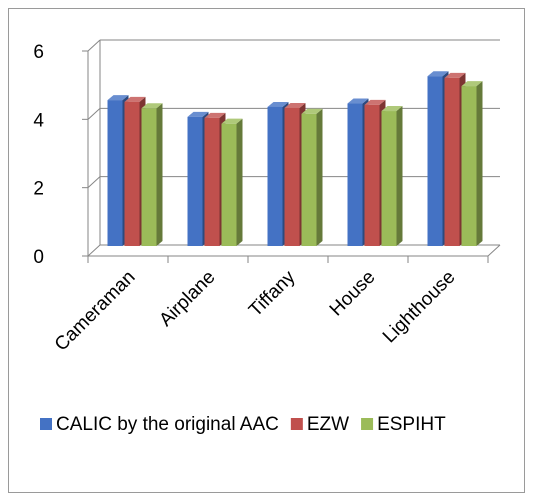 This screenshot has width=538, height=499. Describe the element at coordinates (38, 120) in the screenshot. I see `y-tick-label: 4` at that location.